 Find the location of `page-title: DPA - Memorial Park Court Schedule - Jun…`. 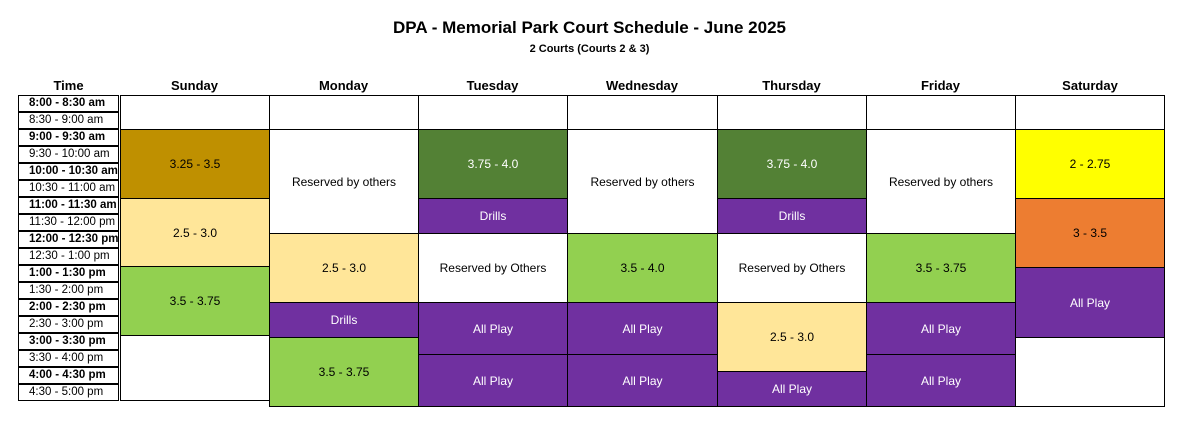

page-title: DPA - Memorial Park Court Schedule - Jun… is located at coordinates (589, 27).